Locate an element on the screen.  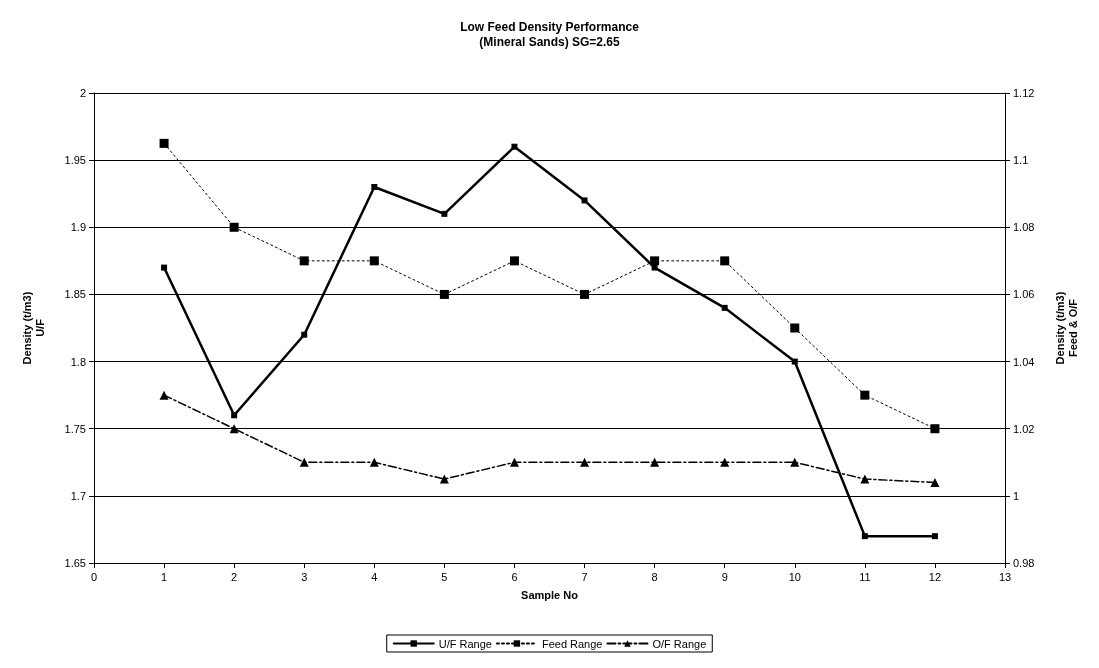
y2-tick-label: 1.04 is located at coordinates (1024, 361).